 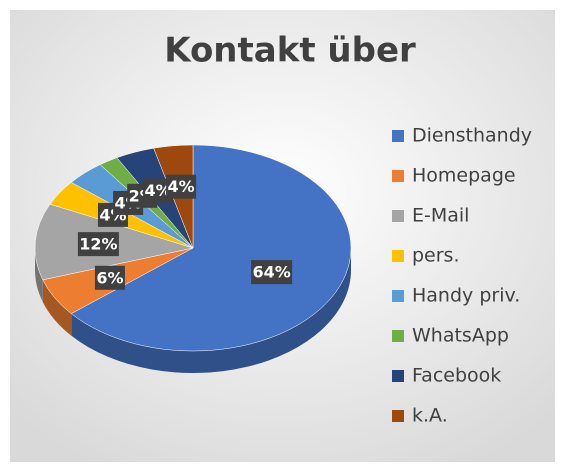 What do you see at coordinates (460, 336) in the screenshot?
I see `legend-label: WhatsApp` at bounding box center [460, 336].